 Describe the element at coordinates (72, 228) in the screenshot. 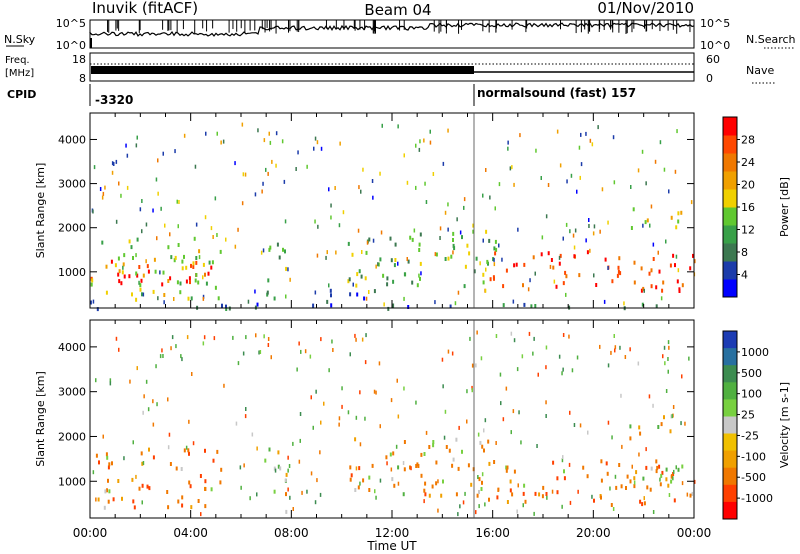

I see `power-y-tick-label: 2000` at that location.